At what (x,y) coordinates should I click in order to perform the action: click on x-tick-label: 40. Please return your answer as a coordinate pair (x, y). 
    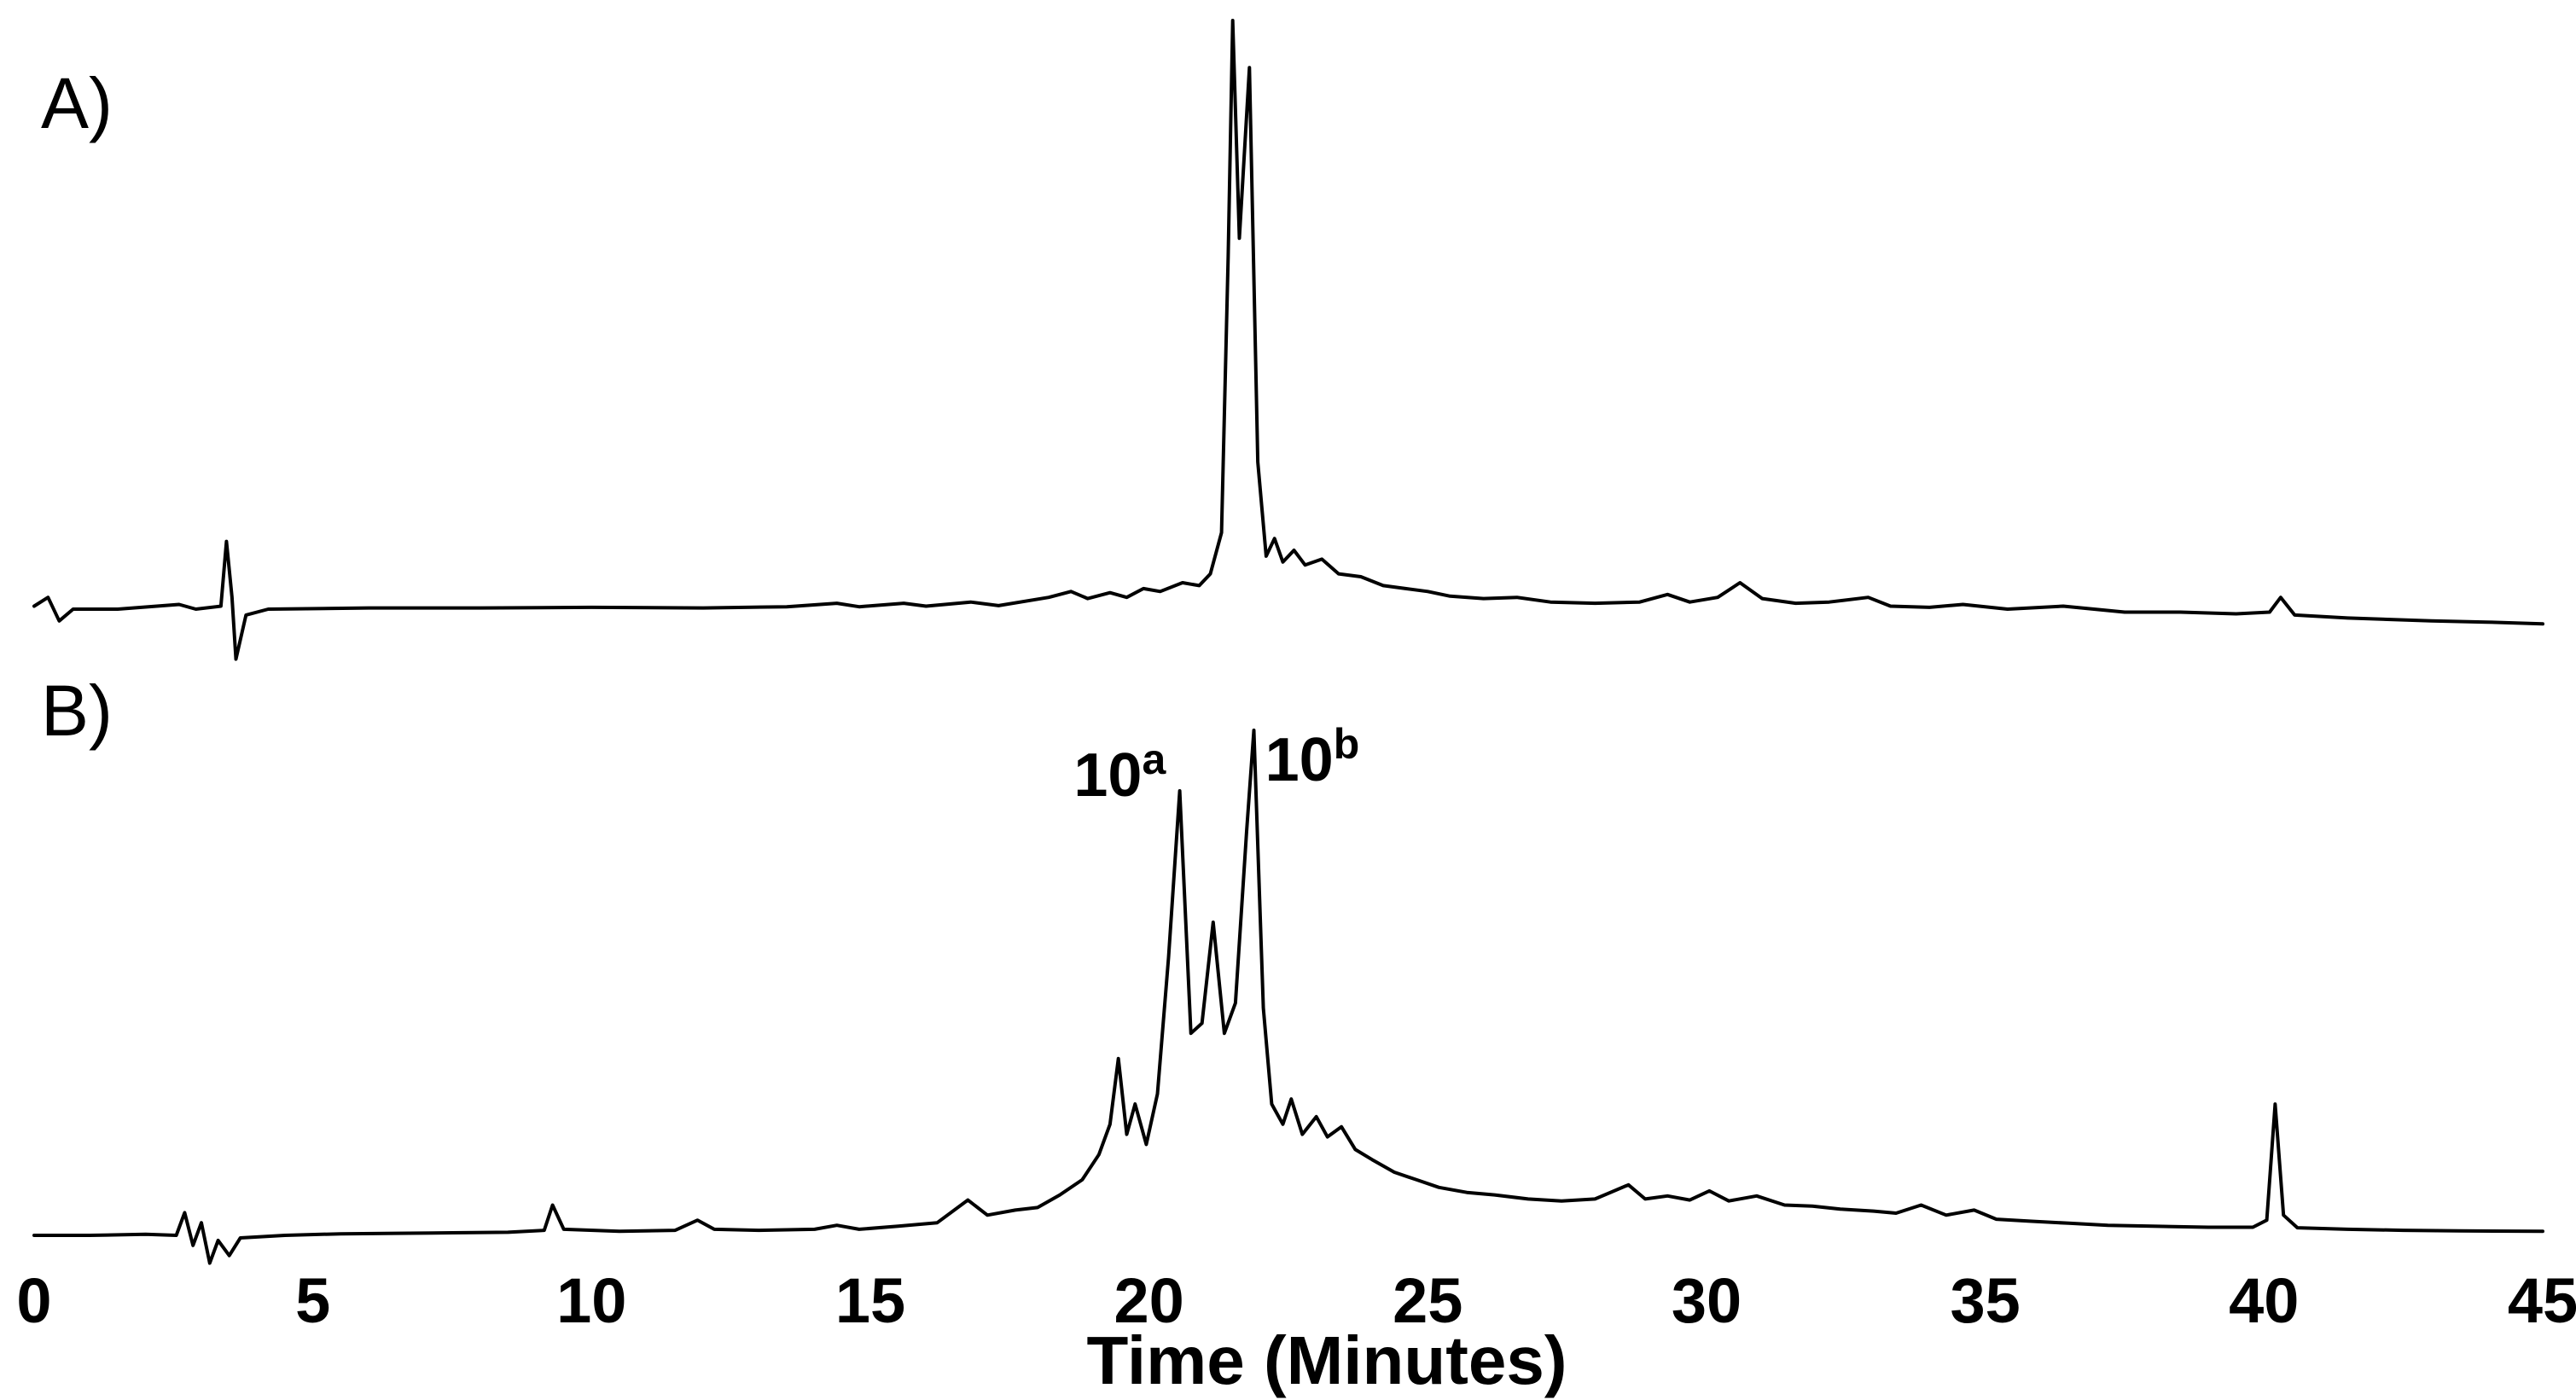
    Looking at the image, I should click on (2264, 1300).